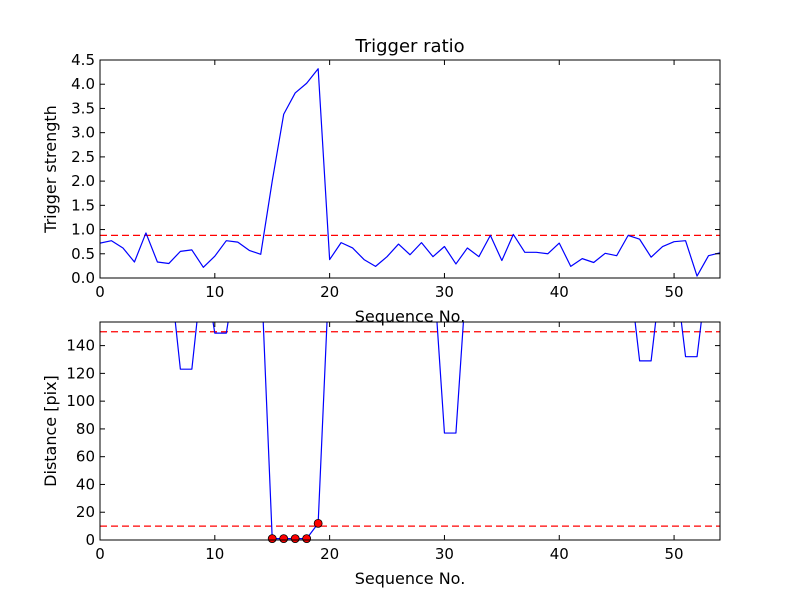  What do you see at coordinates (559, 292) in the screenshot?
I see `trigger-x-tick-label: 40` at bounding box center [559, 292].